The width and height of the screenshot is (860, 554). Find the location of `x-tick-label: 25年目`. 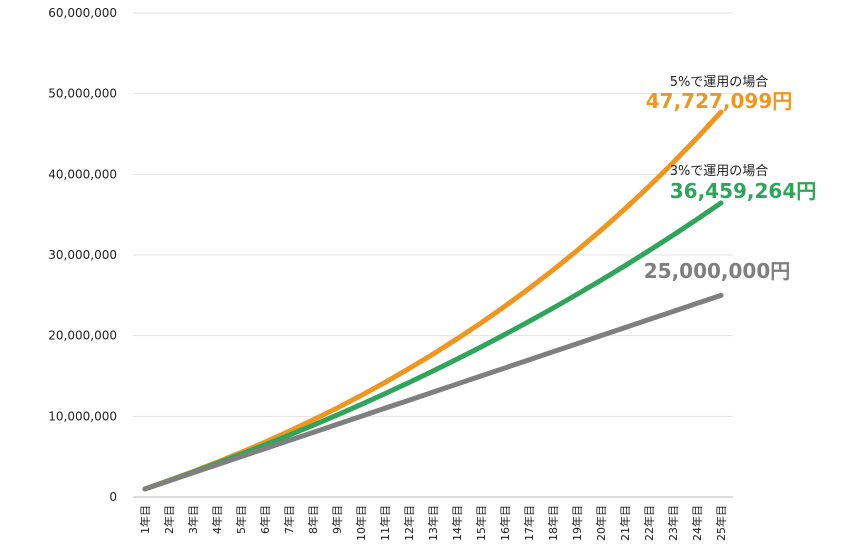

x-tick-label: 25年目 is located at coordinates (721, 523).